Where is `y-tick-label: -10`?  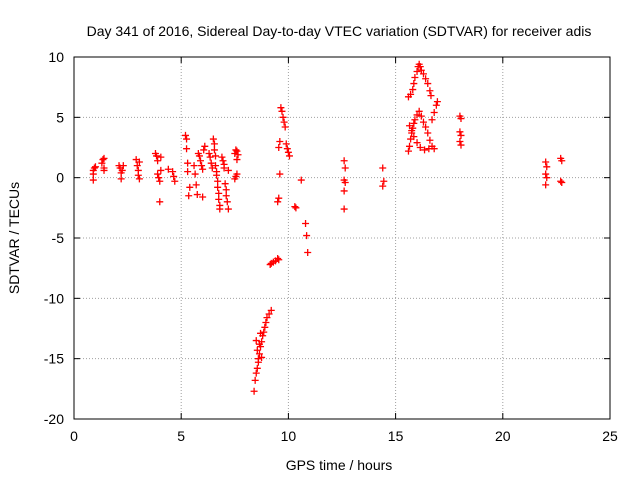
y-tick-label: -10 is located at coordinates (54, 298).